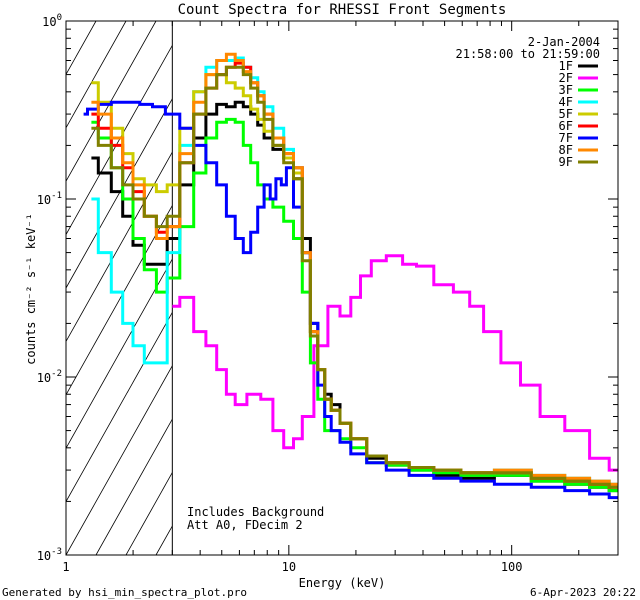 The width and height of the screenshot is (640, 600). I want to click on footer-generated-by: Generated by hsi_min_spectra_plot.pro, so click(124, 592).